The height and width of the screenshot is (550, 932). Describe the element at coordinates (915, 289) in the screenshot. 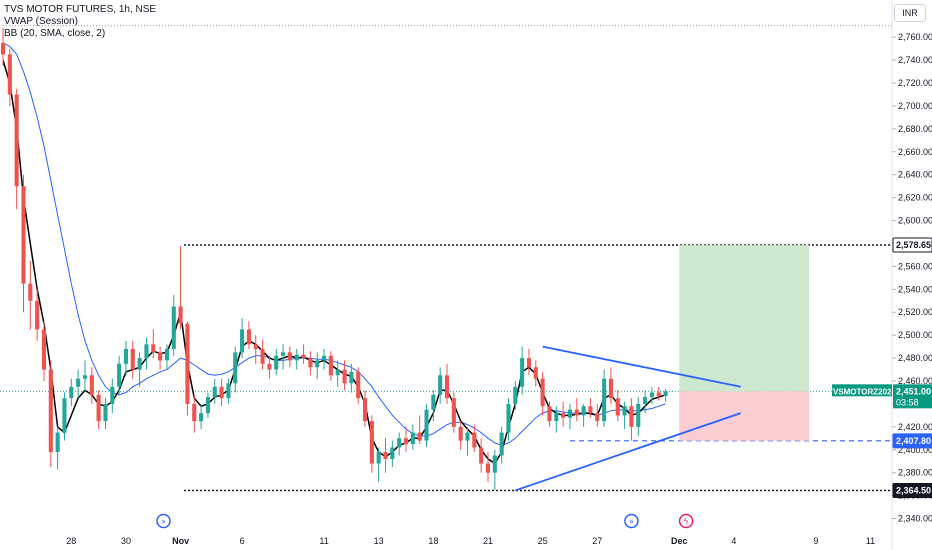

I see `y-tick-label: 2,540.00` at that location.